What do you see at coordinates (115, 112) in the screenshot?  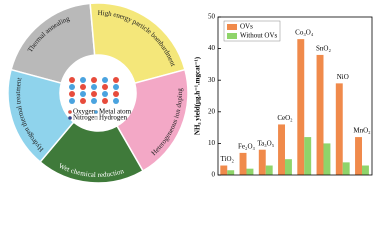 I see `legend-label: Metal atom` at bounding box center [115, 112].